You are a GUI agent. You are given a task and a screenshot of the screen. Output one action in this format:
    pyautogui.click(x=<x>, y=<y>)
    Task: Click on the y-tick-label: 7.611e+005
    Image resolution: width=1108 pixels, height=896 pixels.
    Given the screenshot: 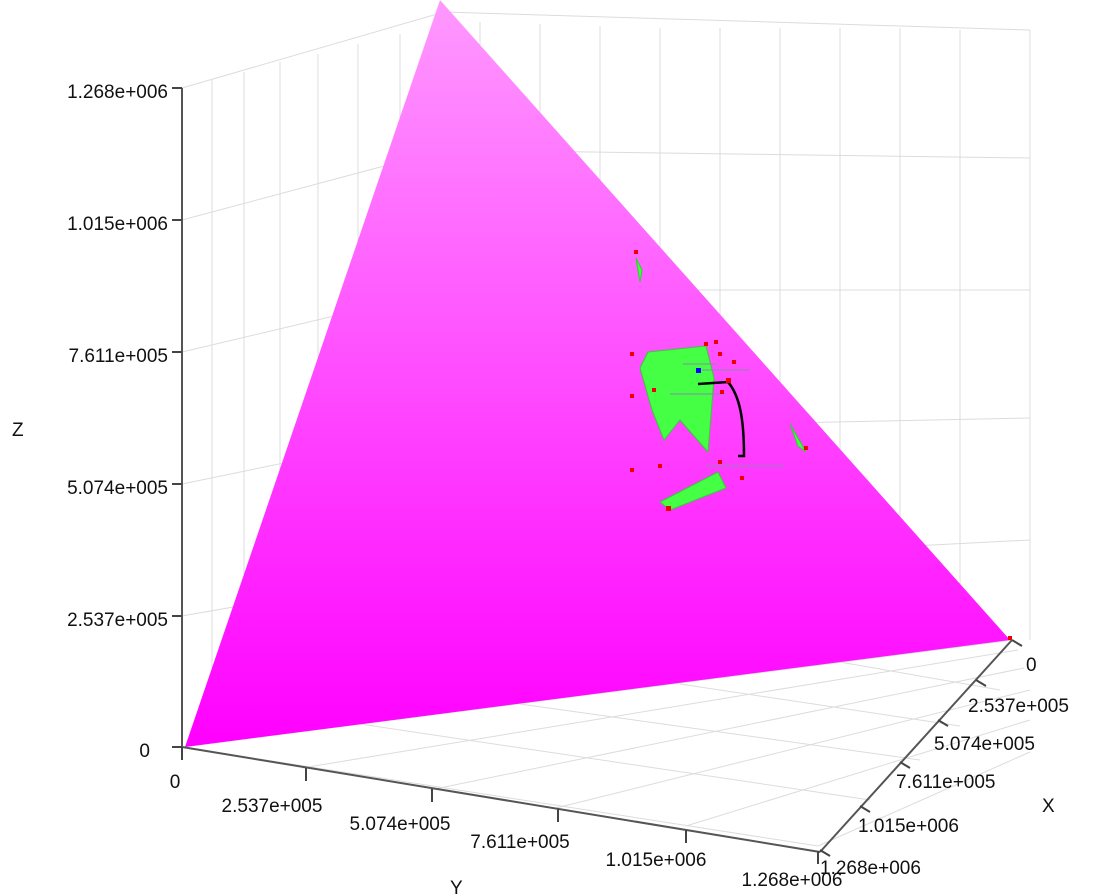 What is the action you would take?
    pyautogui.click(x=520, y=842)
    